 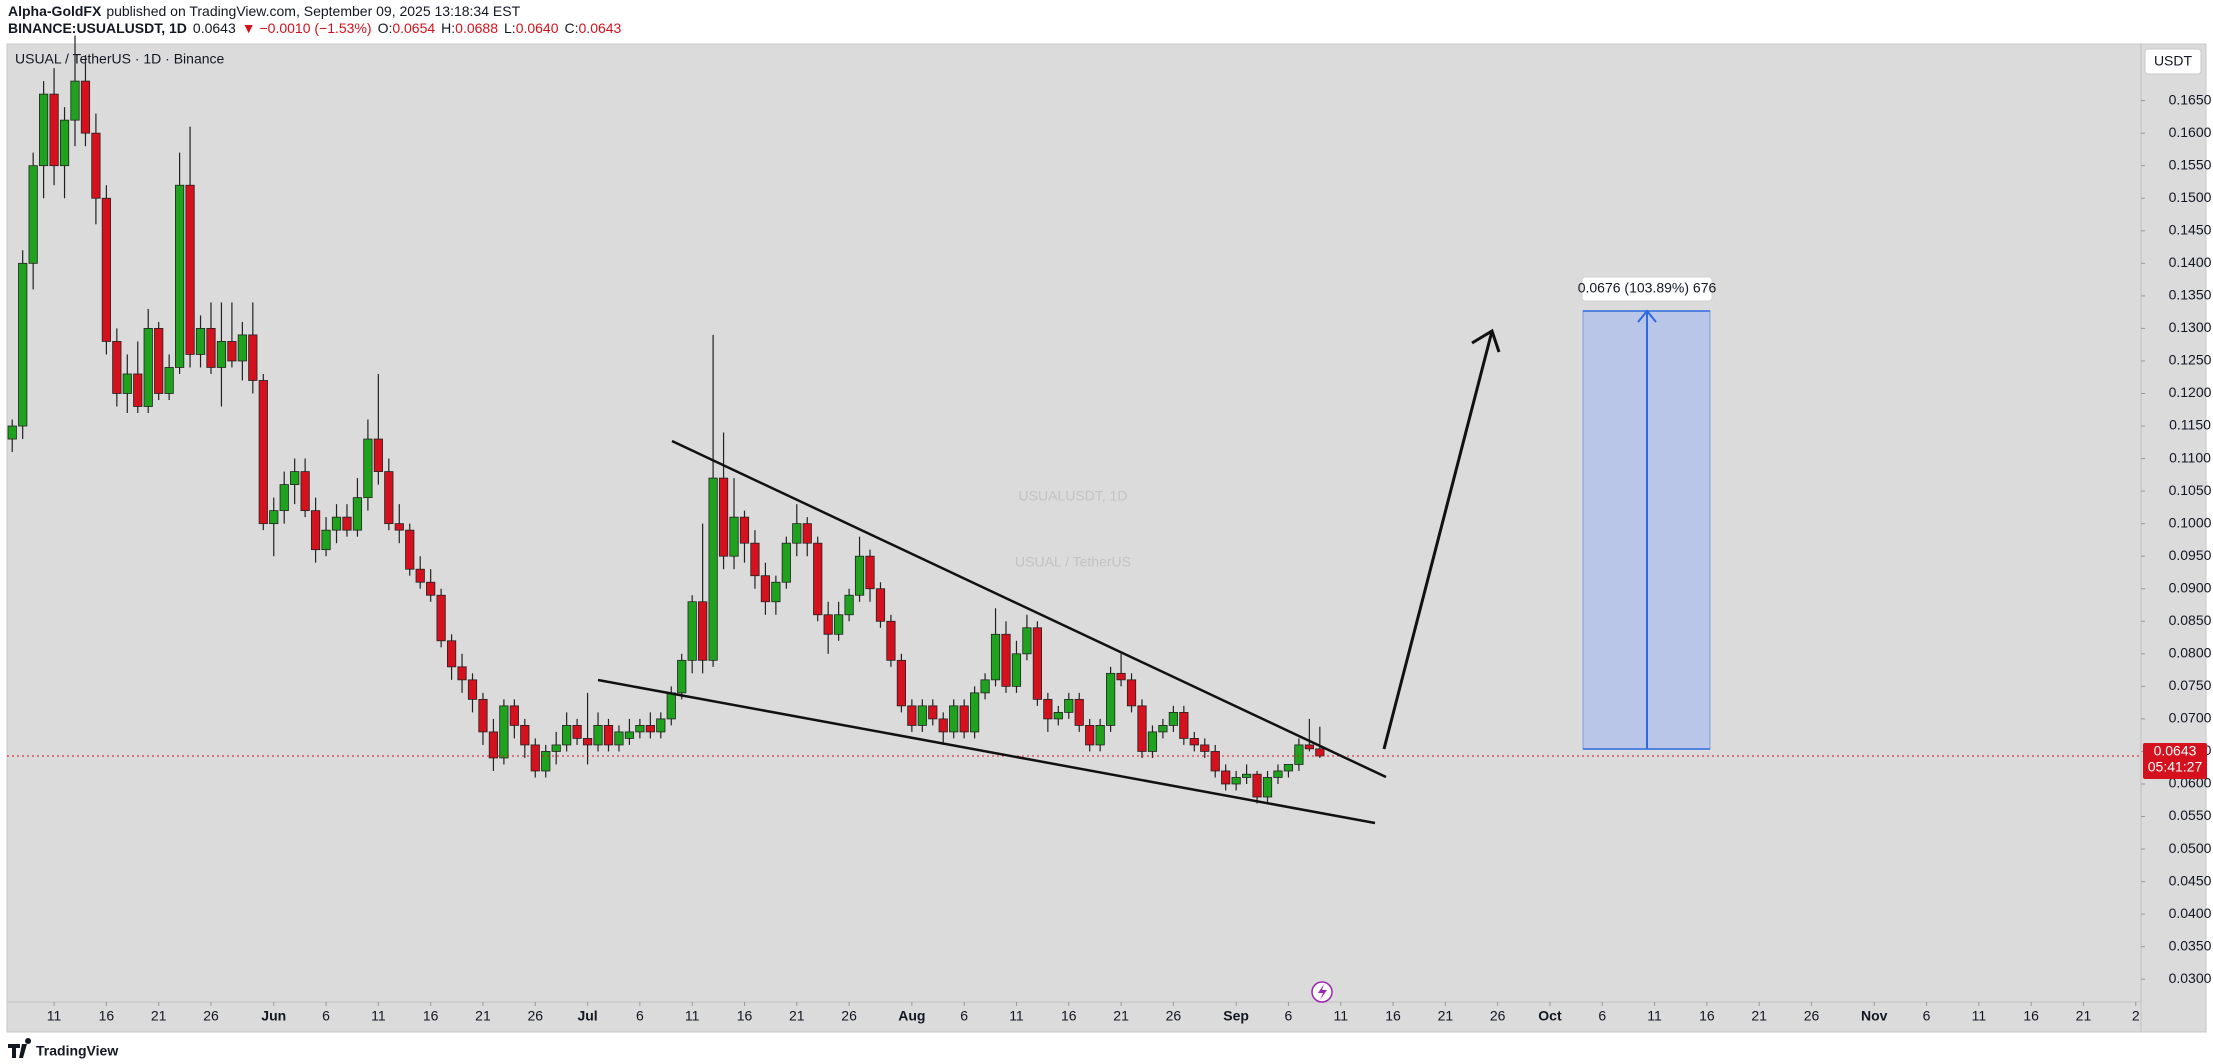 What do you see at coordinates (1647, 289) in the screenshot?
I see `projection-label-box` at bounding box center [1647, 289].